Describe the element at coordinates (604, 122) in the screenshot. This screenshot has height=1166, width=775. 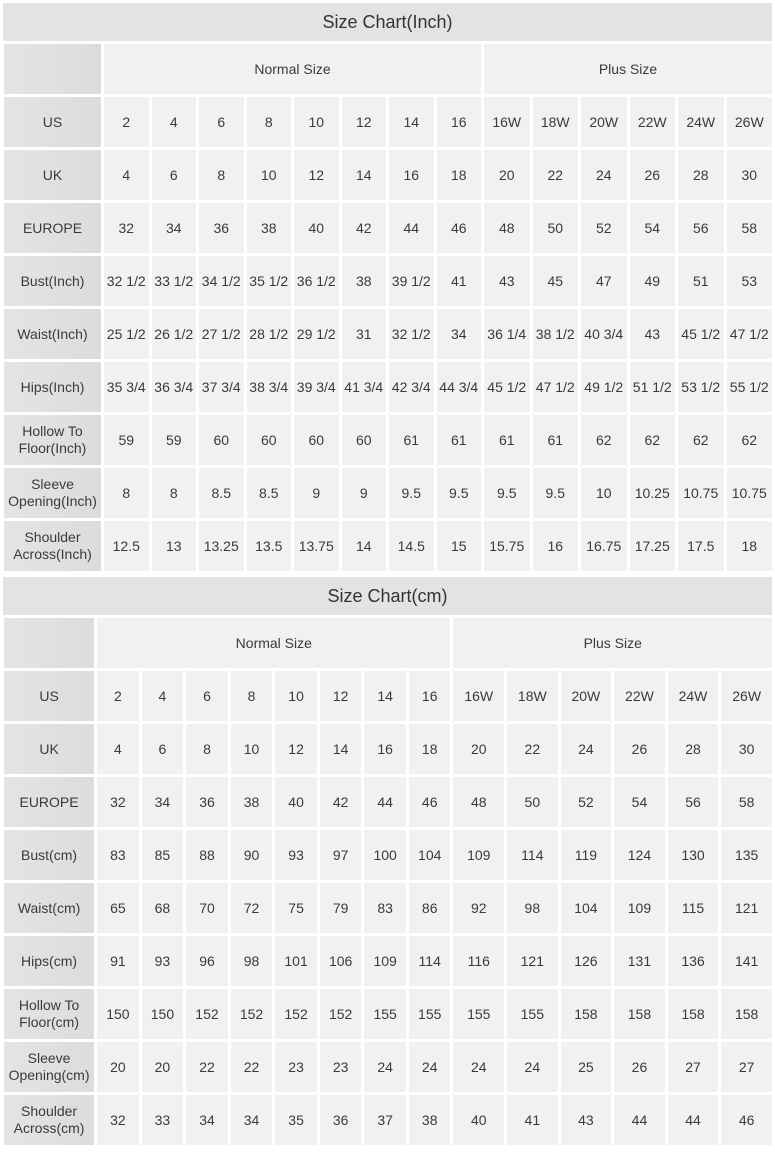
I see `size-value-cell: 20W` at that location.